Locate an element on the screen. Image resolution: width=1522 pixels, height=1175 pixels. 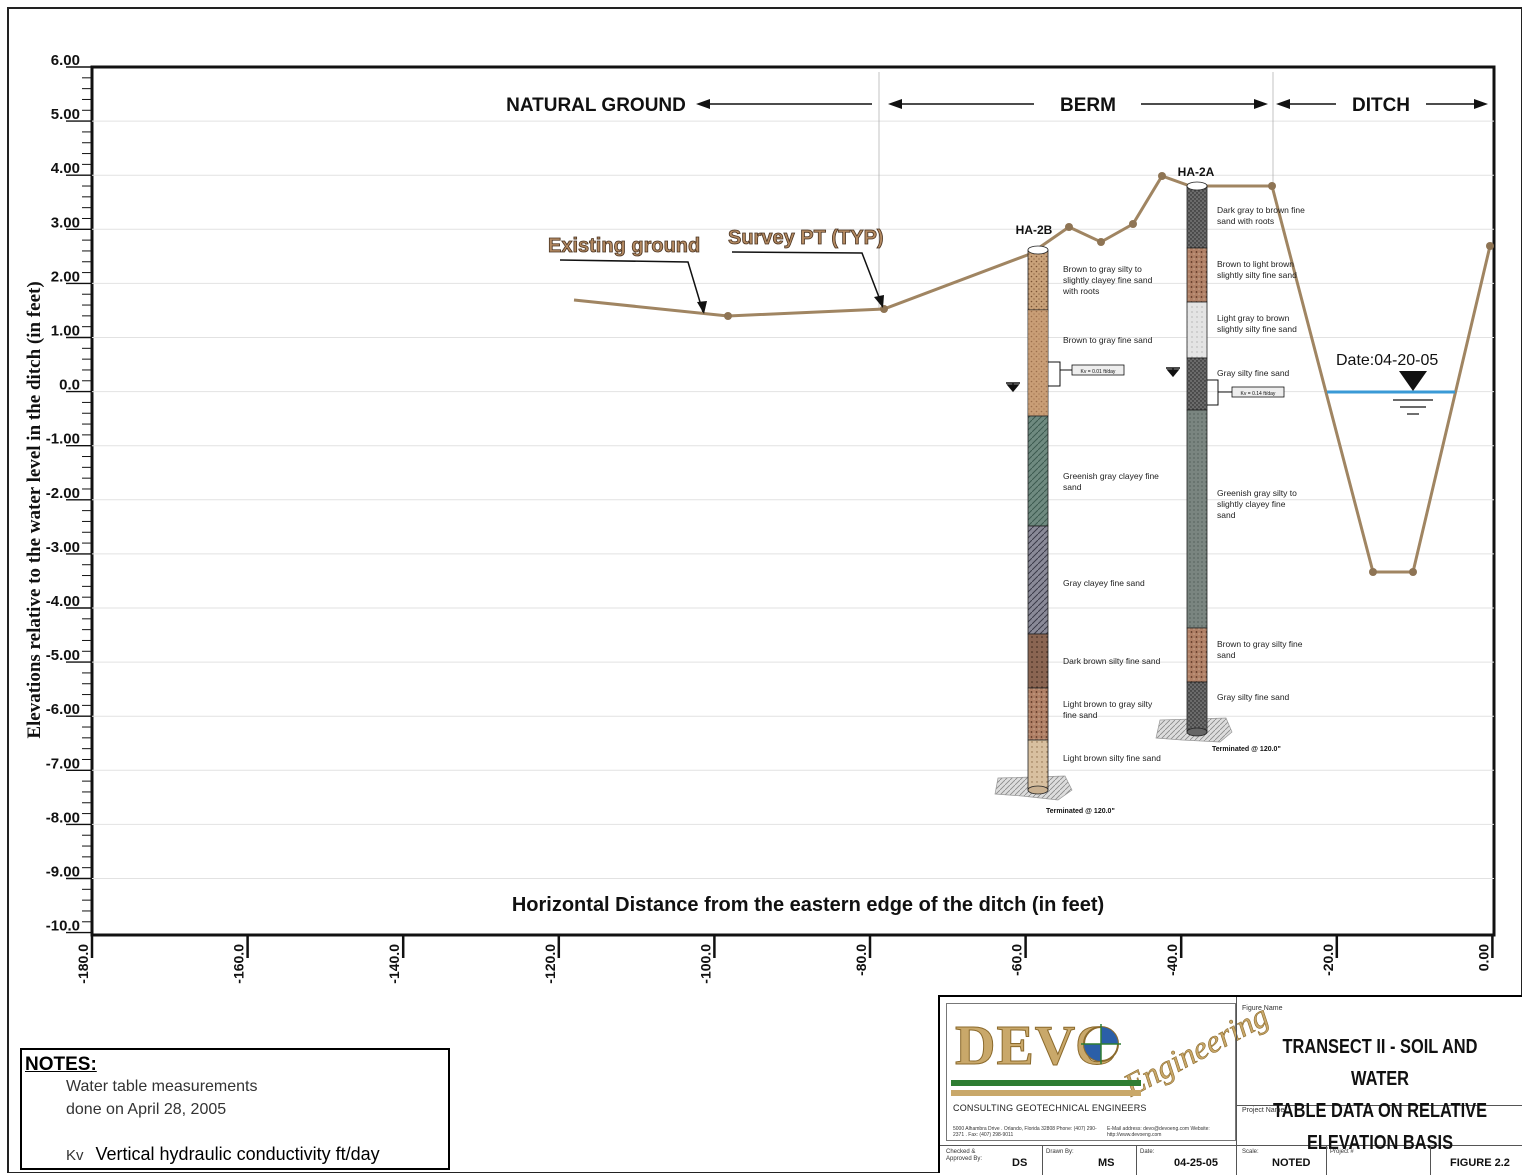
notes-line: Water table measurements is located at coordinates (162, 1086).